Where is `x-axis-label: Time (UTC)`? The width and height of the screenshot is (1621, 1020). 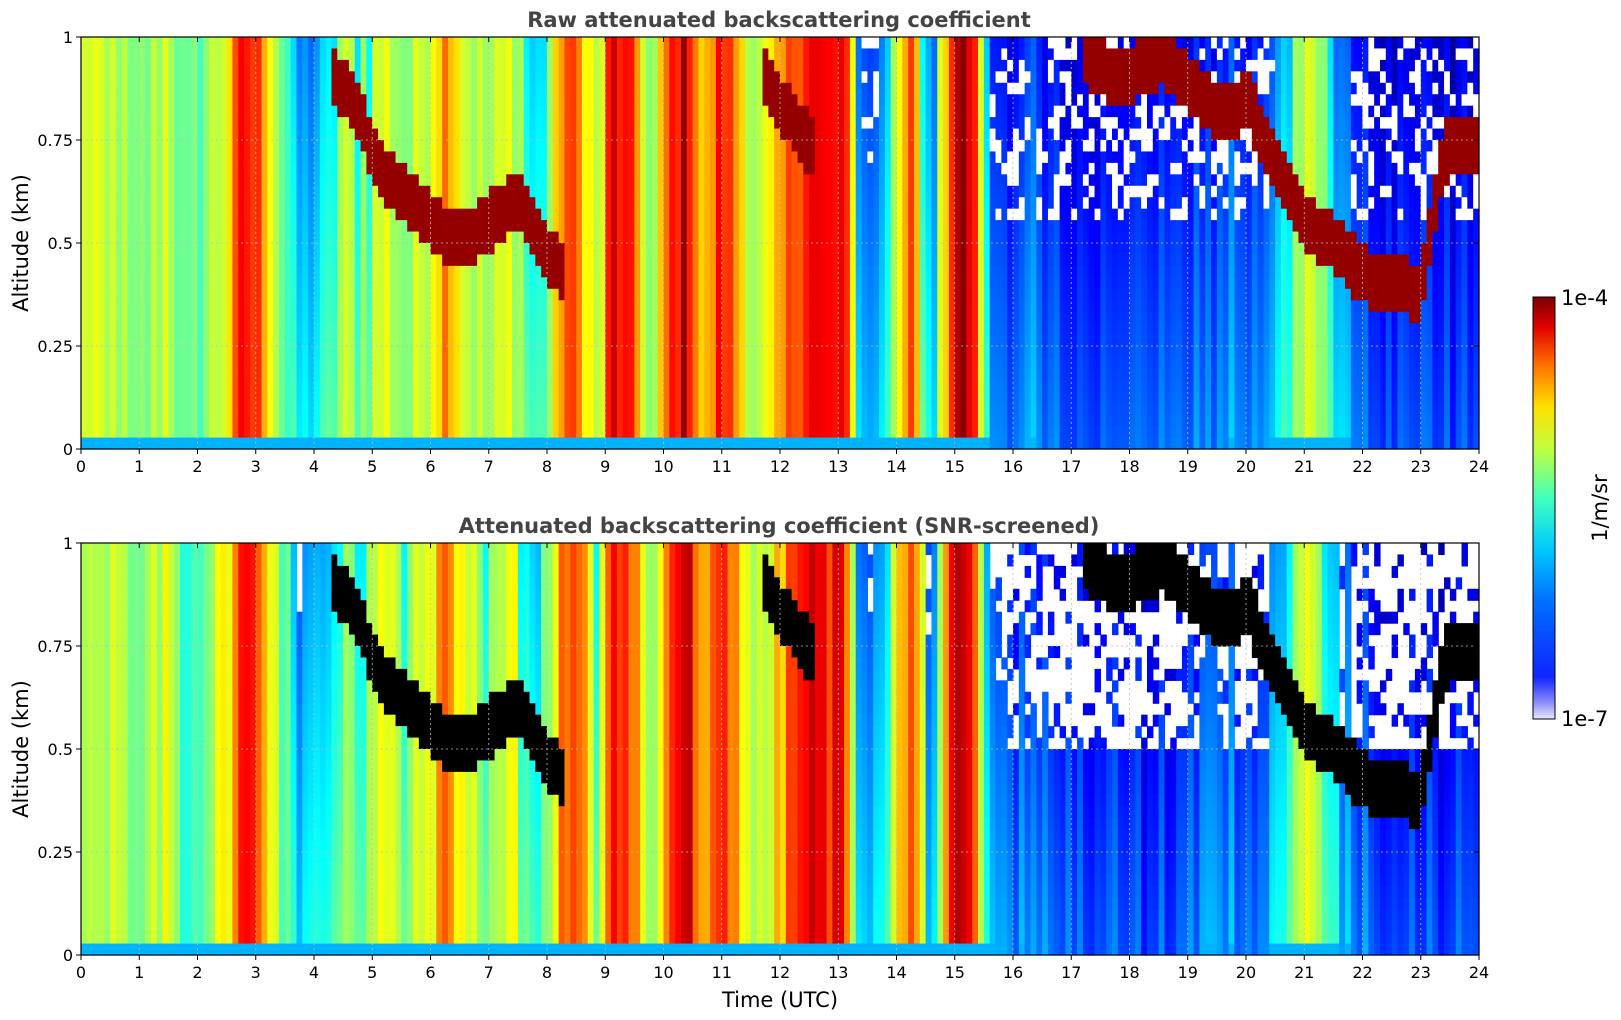 x-axis-label: Time (UTC) is located at coordinates (779, 1000).